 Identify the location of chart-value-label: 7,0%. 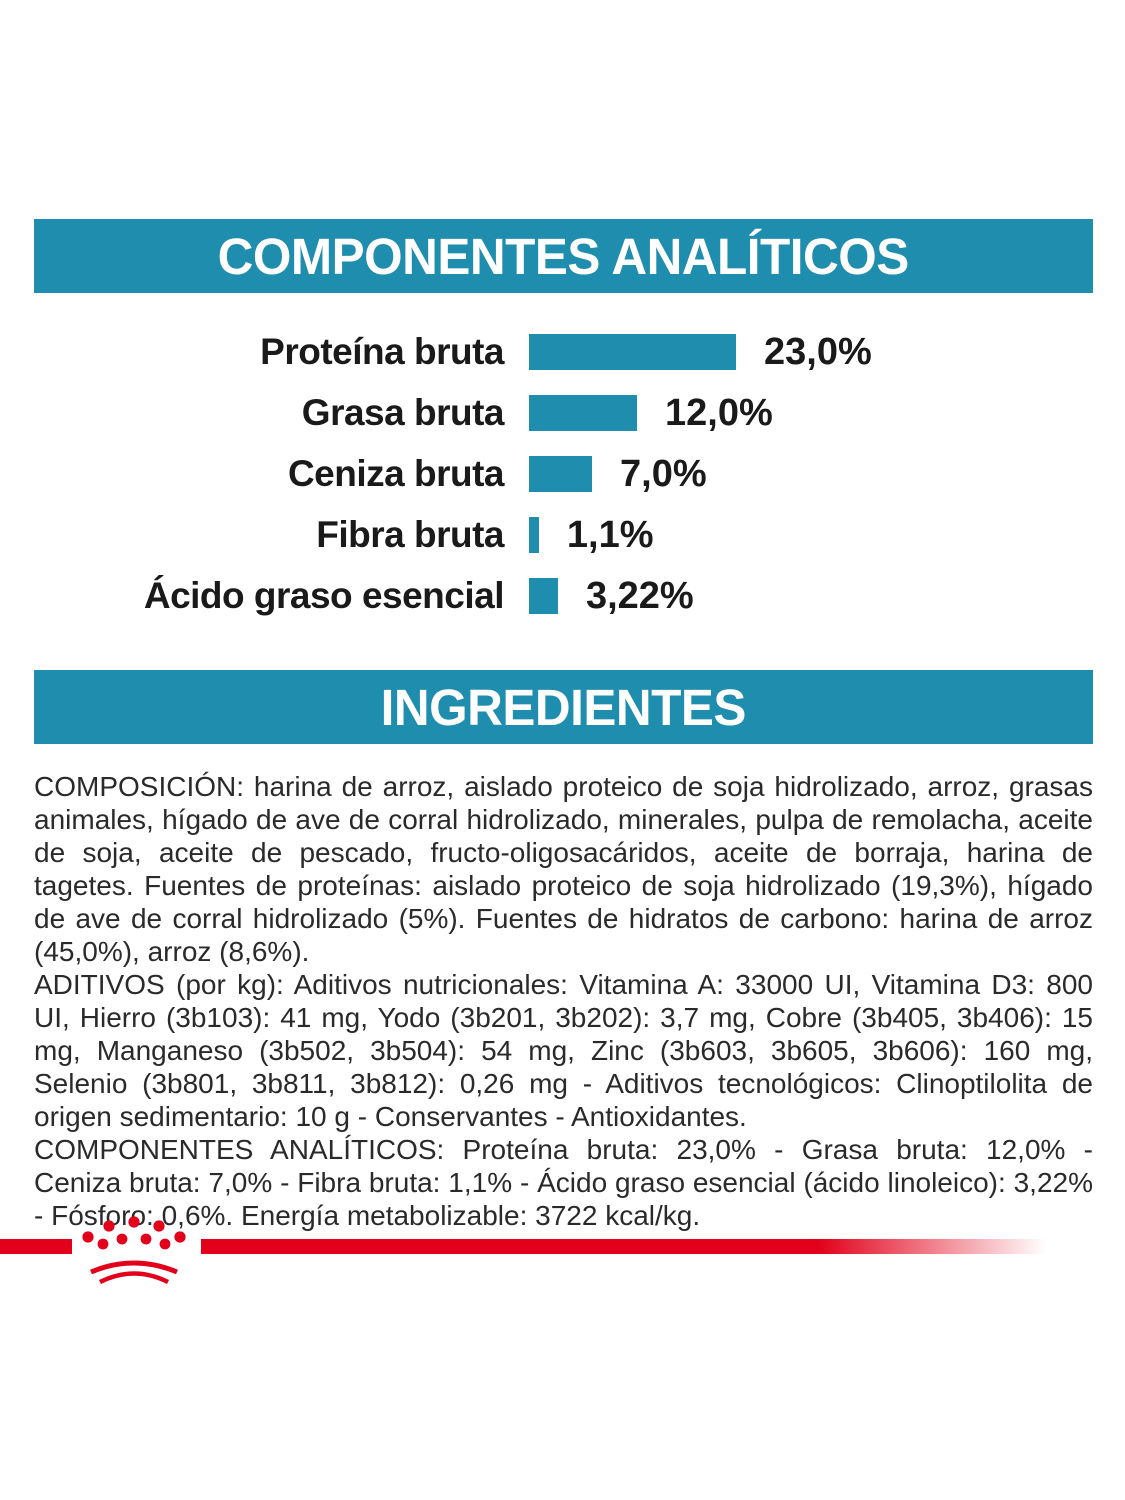
(663, 473).